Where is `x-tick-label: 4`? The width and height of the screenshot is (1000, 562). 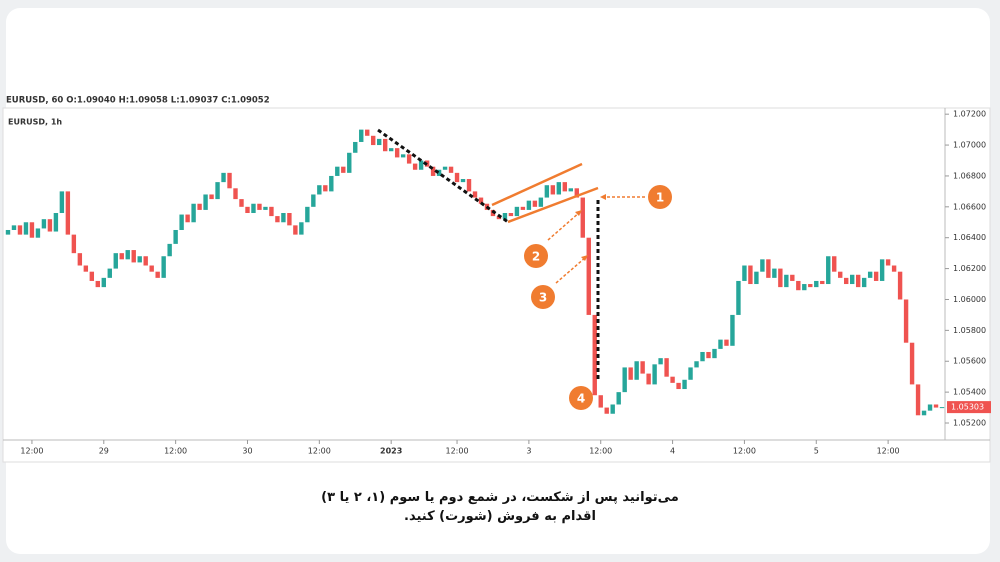
x-tick-label: 4 is located at coordinates (672, 451).